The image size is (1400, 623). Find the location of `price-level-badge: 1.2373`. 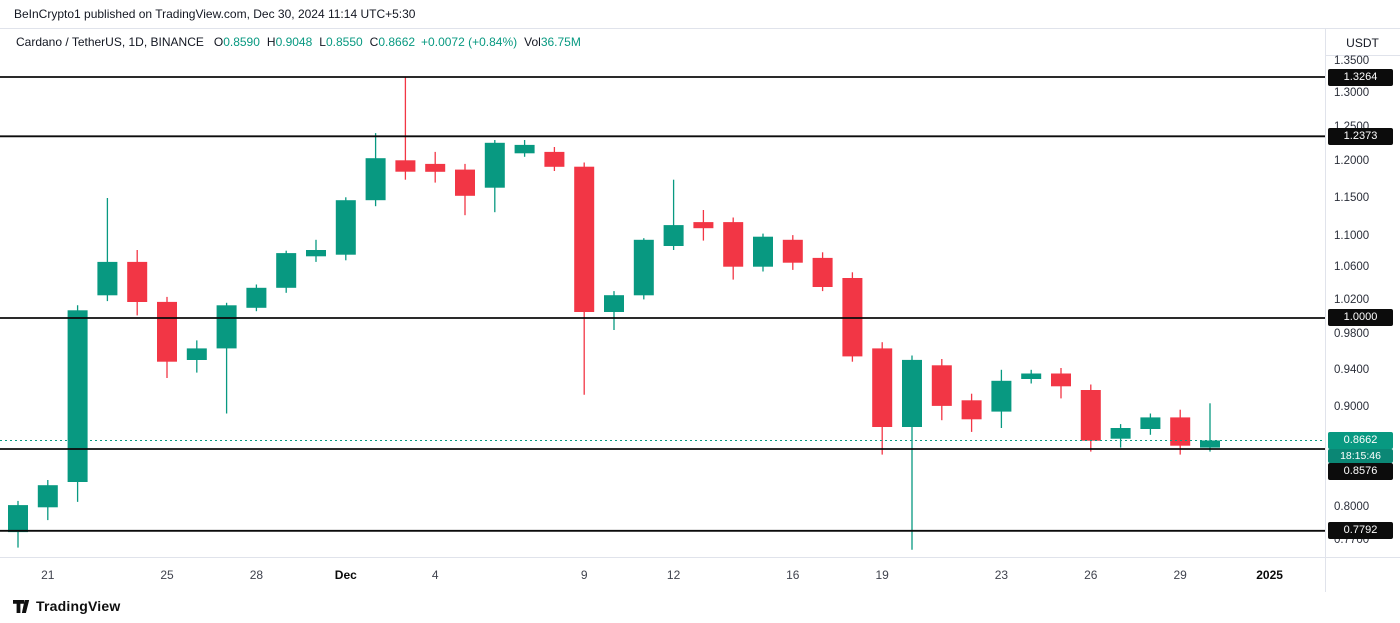

price-level-badge: 1.2373 is located at coordinates (1360, 136).